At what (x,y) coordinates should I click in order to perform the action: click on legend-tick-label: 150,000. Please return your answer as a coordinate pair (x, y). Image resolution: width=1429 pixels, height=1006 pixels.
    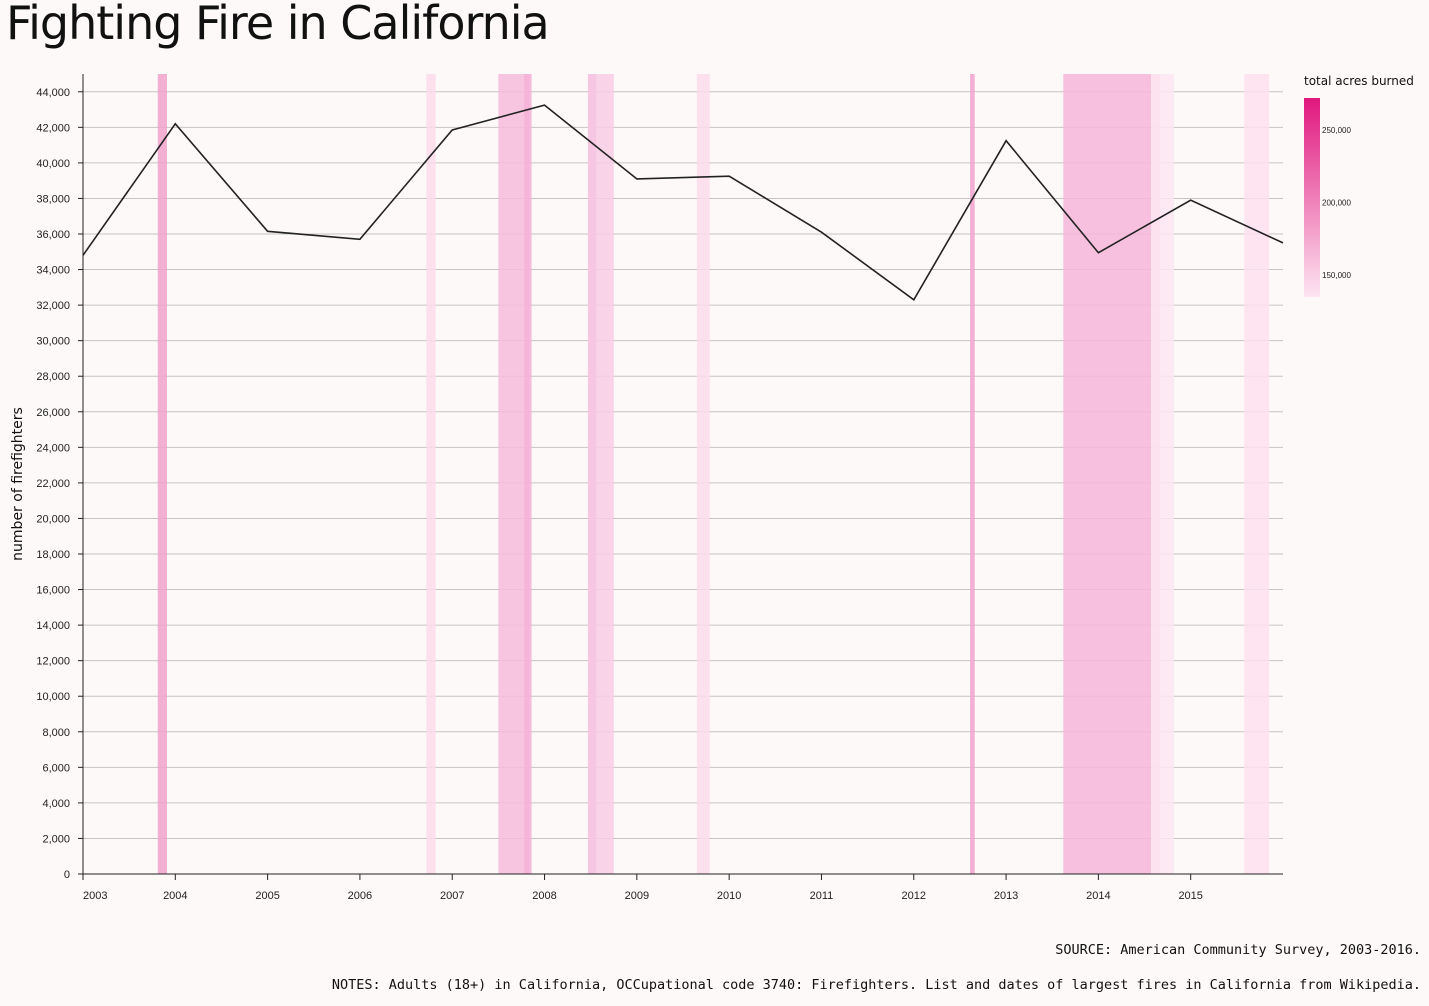
    Looking at the image, I should click on (1336, 275).